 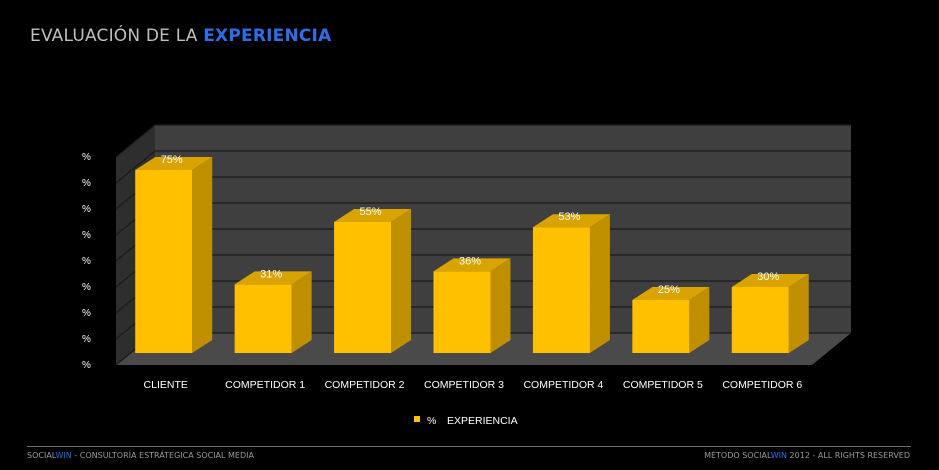 I want to click on x-axis-label: COMPETIDOR 5, so click(x=663, y=385).